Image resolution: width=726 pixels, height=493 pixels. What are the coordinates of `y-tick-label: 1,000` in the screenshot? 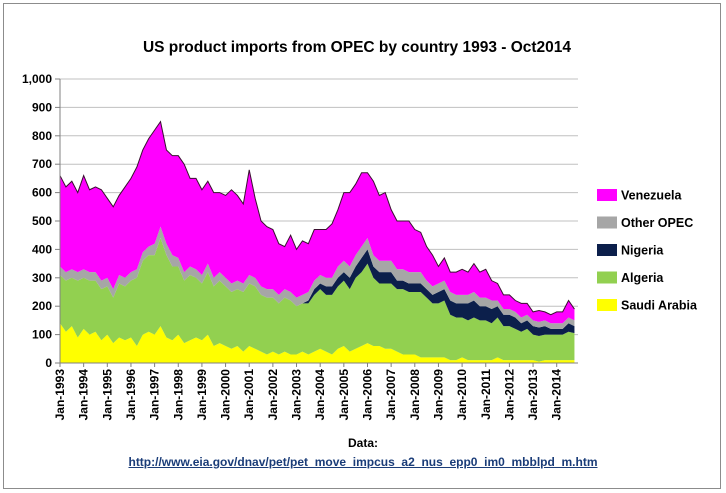 It's located at (37, 79).